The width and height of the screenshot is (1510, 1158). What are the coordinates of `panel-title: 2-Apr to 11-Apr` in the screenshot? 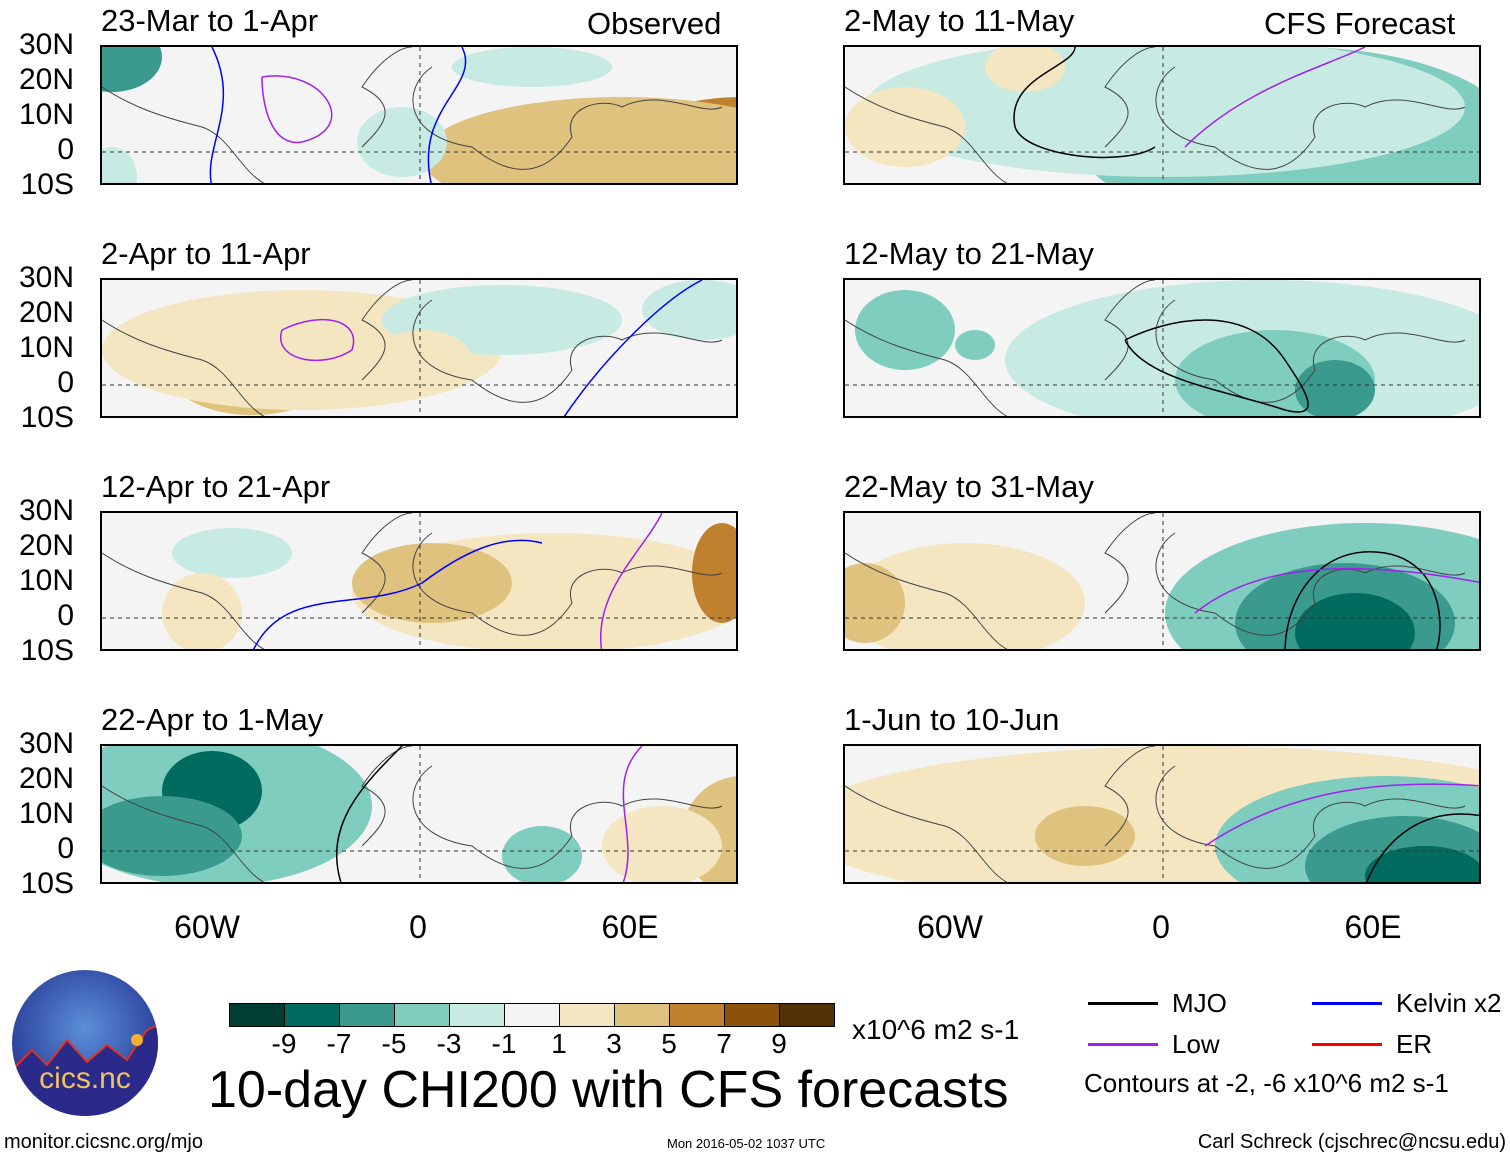 It's located at (206, 253).